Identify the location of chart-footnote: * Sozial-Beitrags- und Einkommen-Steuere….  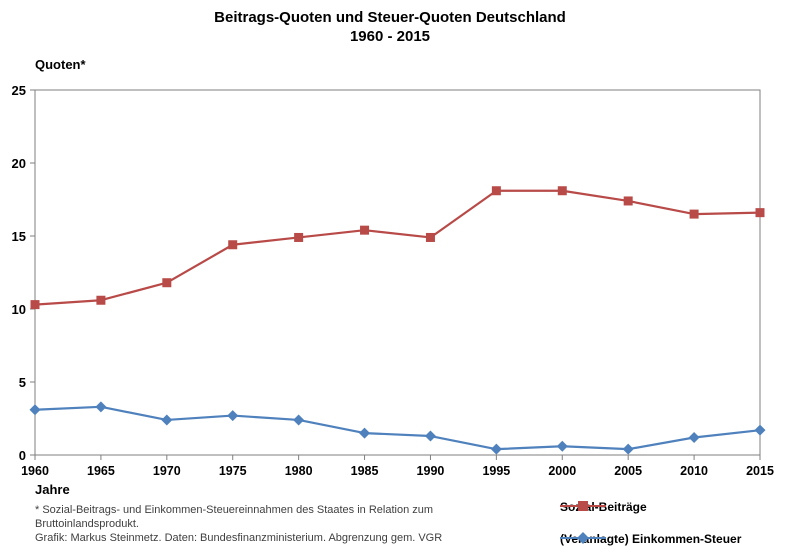
(238, 524).